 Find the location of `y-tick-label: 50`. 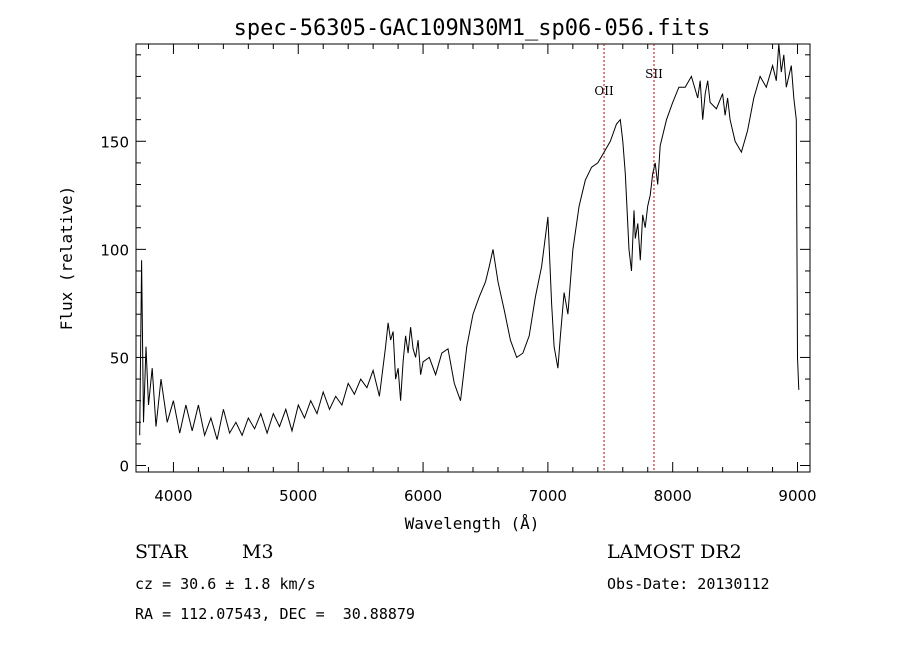

y-tick-label: 50 is located at coordinates (119, 358).